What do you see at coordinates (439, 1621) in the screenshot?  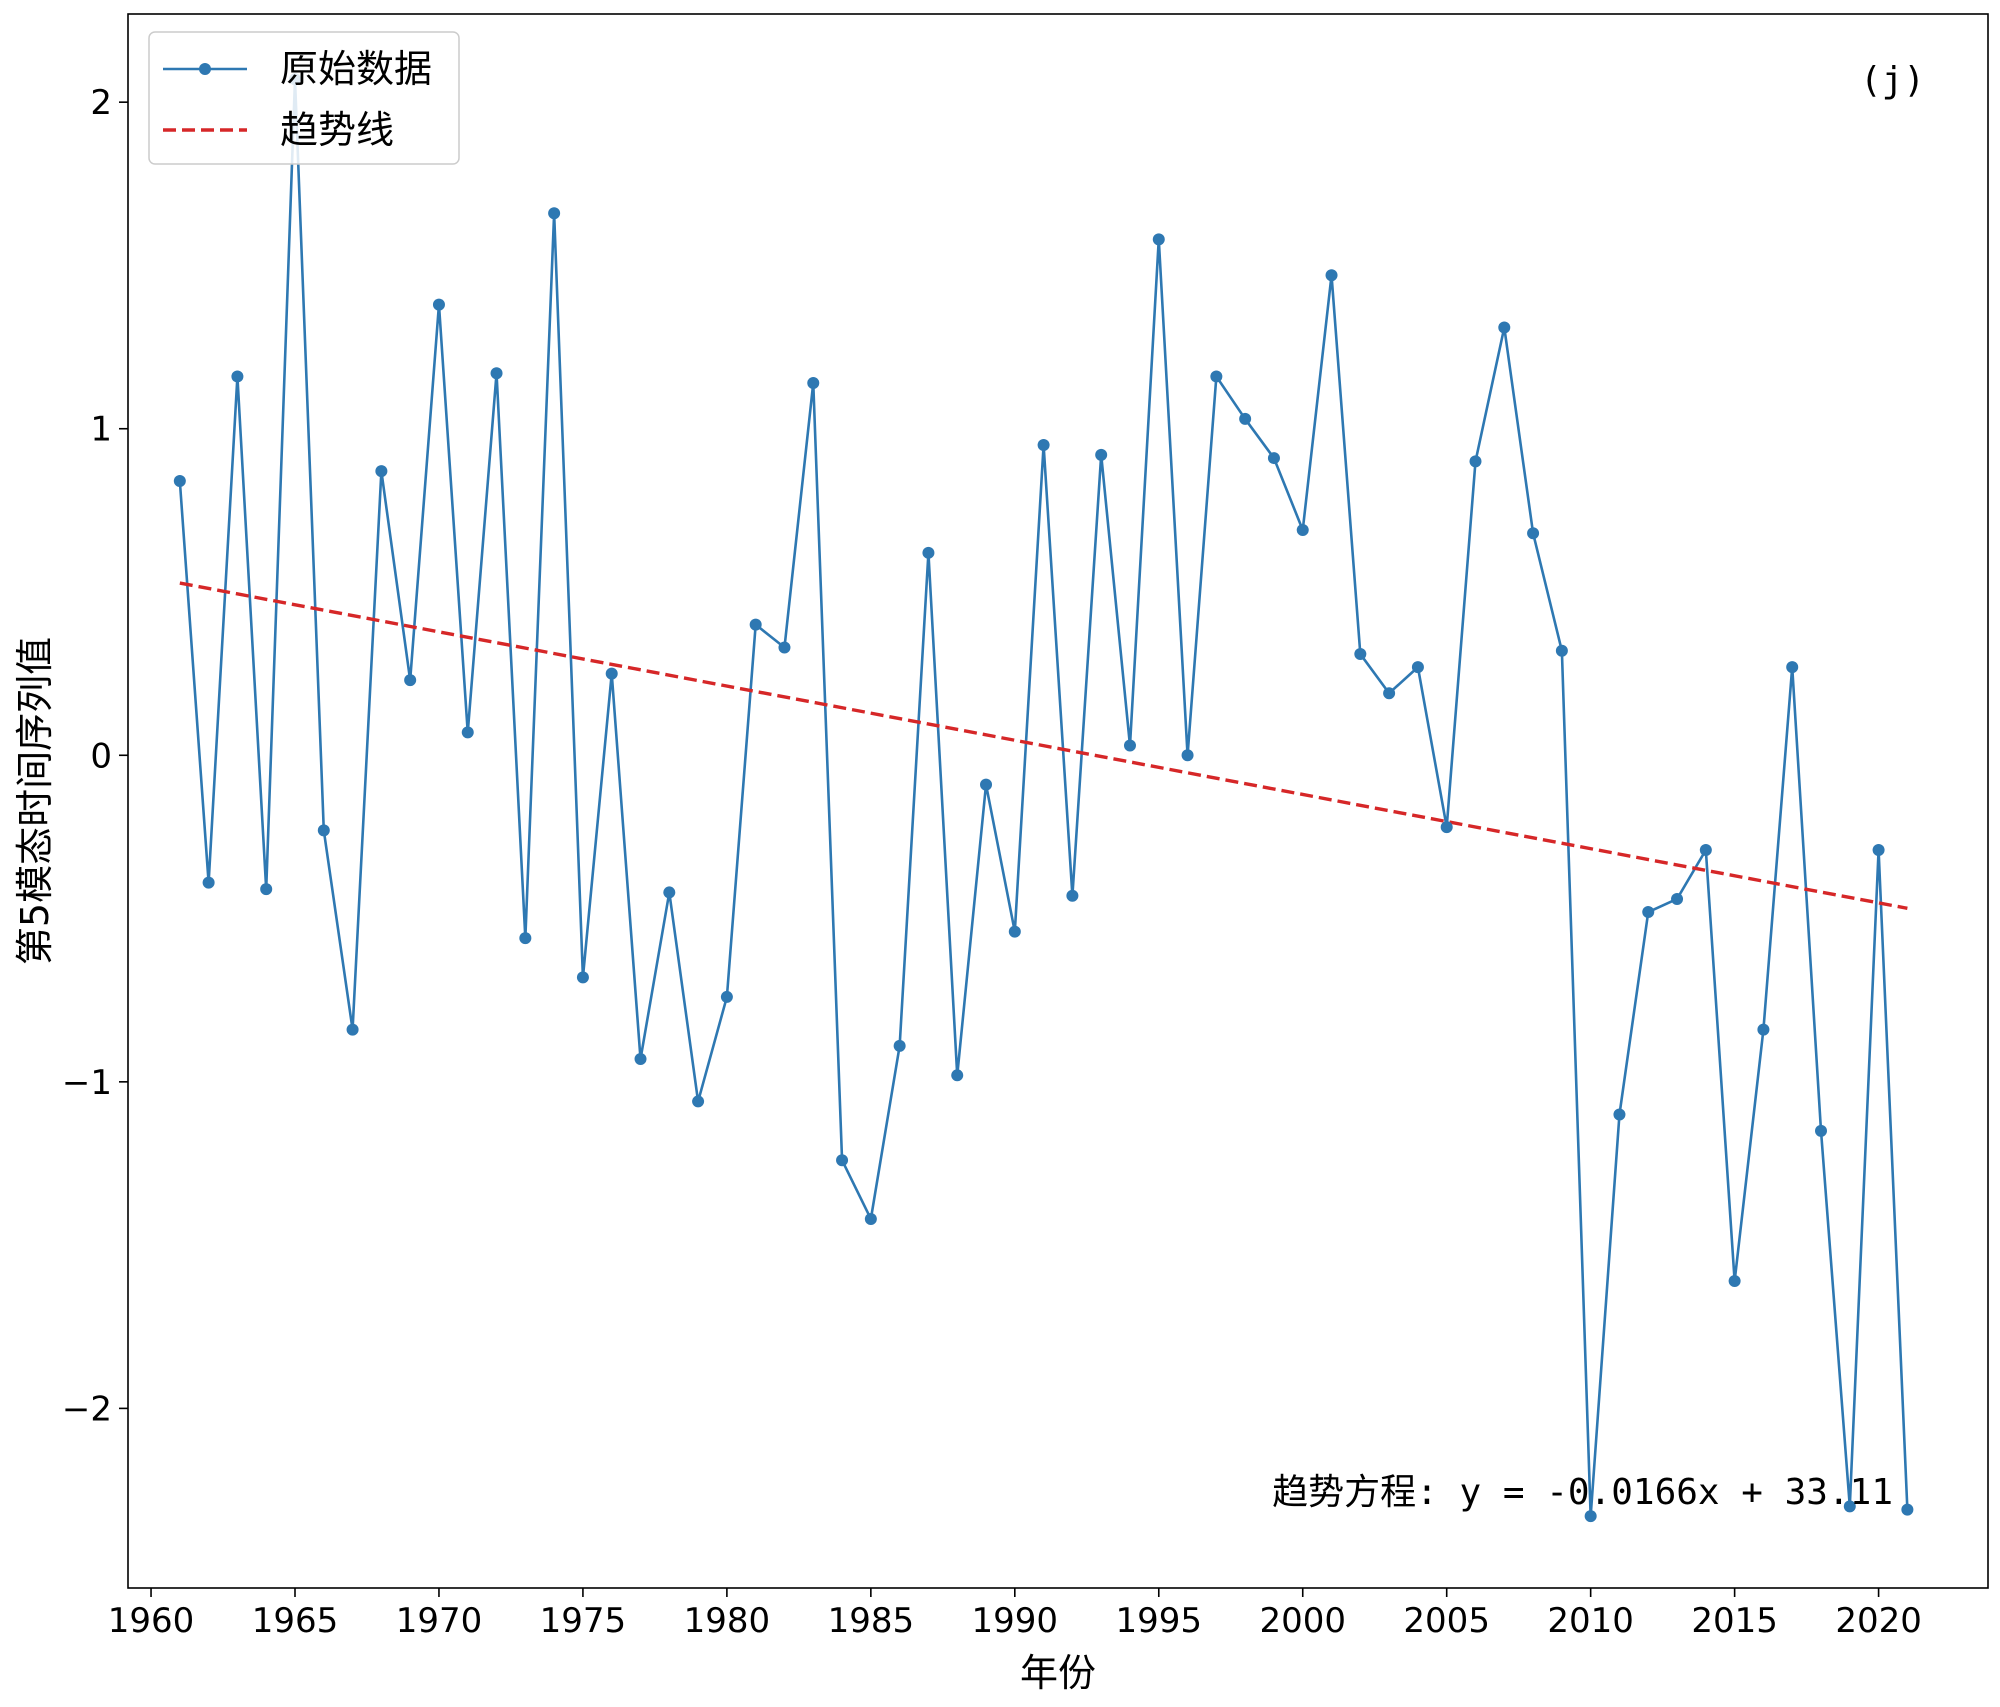 I see `x-tick-label: 1970` at bounding box center [439, 1621].